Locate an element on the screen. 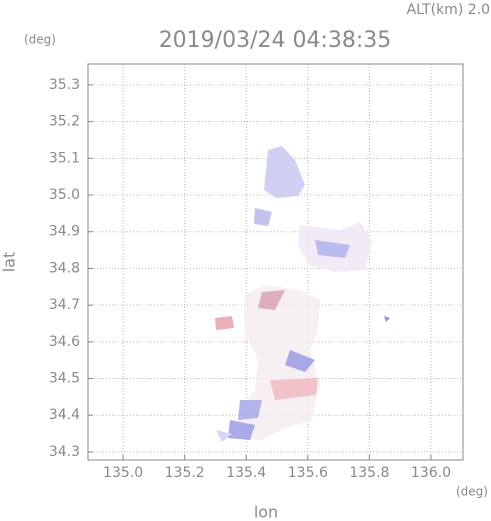 The height and width of the screenshot is (521, 491). x-tick-label: 135.0 is located at coordinates (123, 473).